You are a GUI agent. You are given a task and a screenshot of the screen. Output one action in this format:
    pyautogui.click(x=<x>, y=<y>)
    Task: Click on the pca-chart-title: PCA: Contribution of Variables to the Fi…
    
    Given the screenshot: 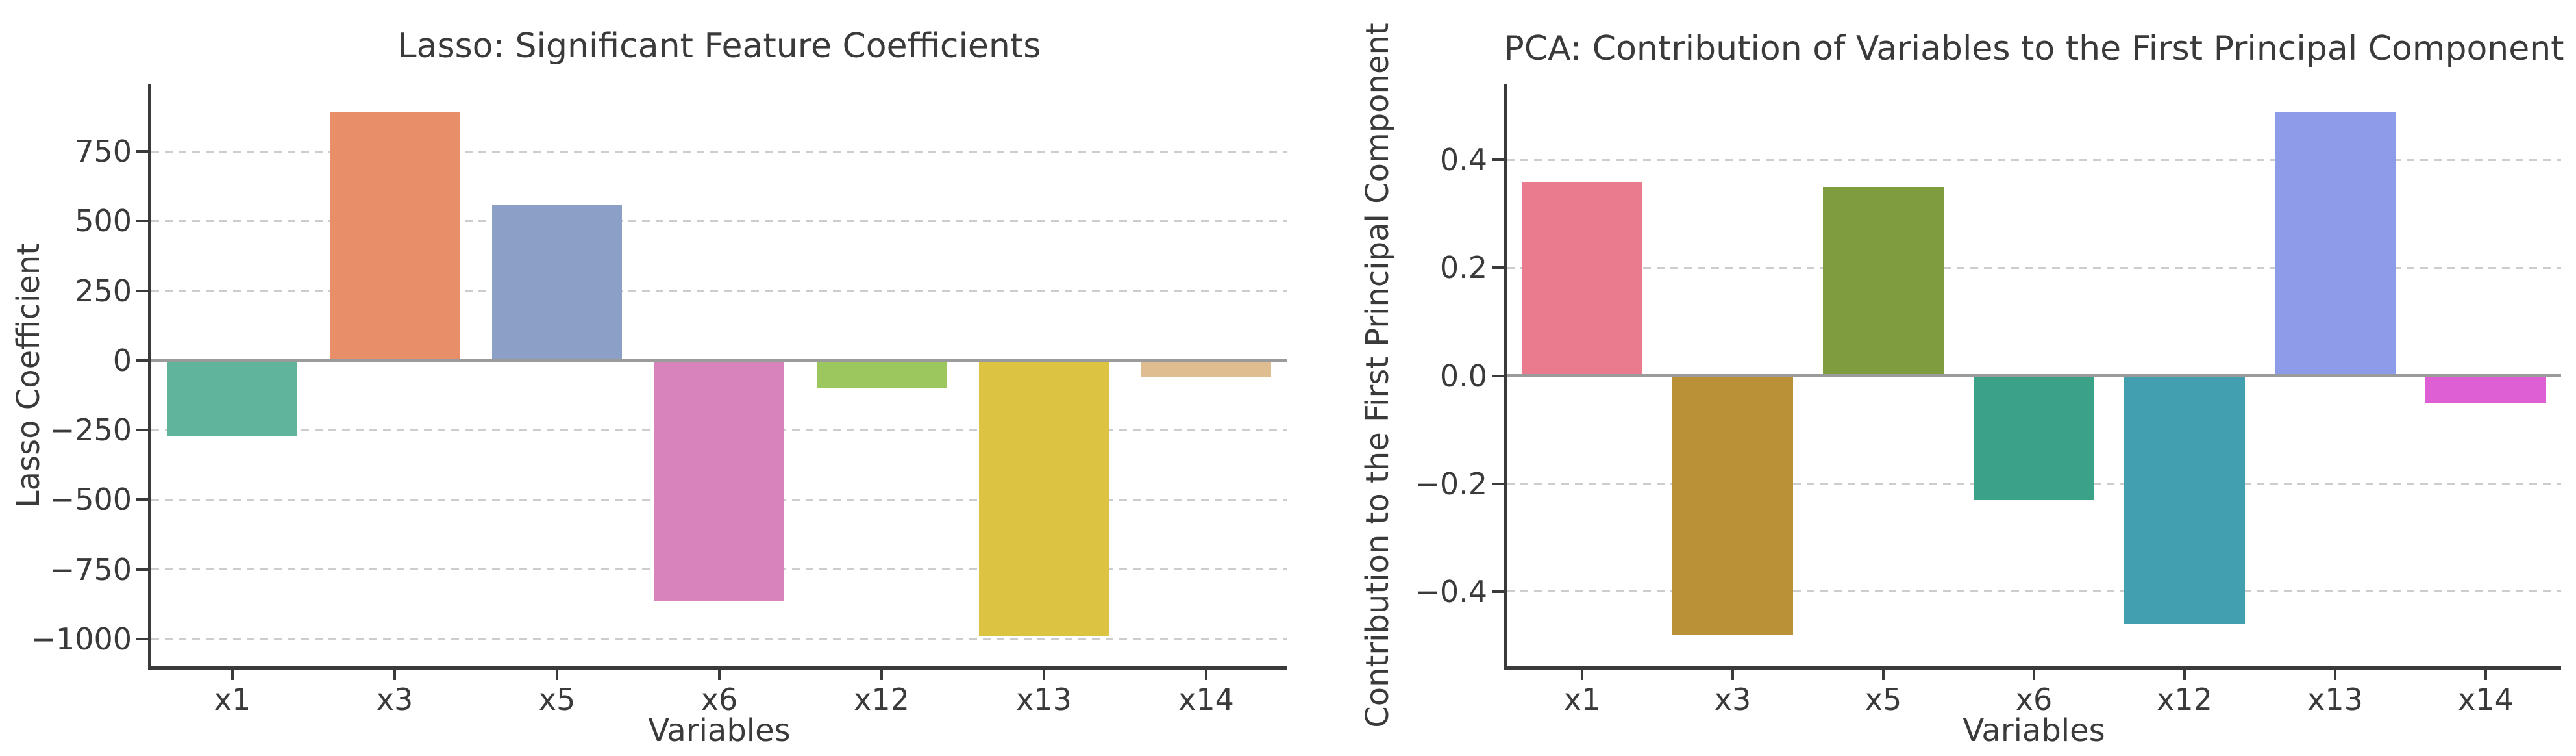 What is the action you would take?
    pyautogui.click(x=2034, y=49)
    